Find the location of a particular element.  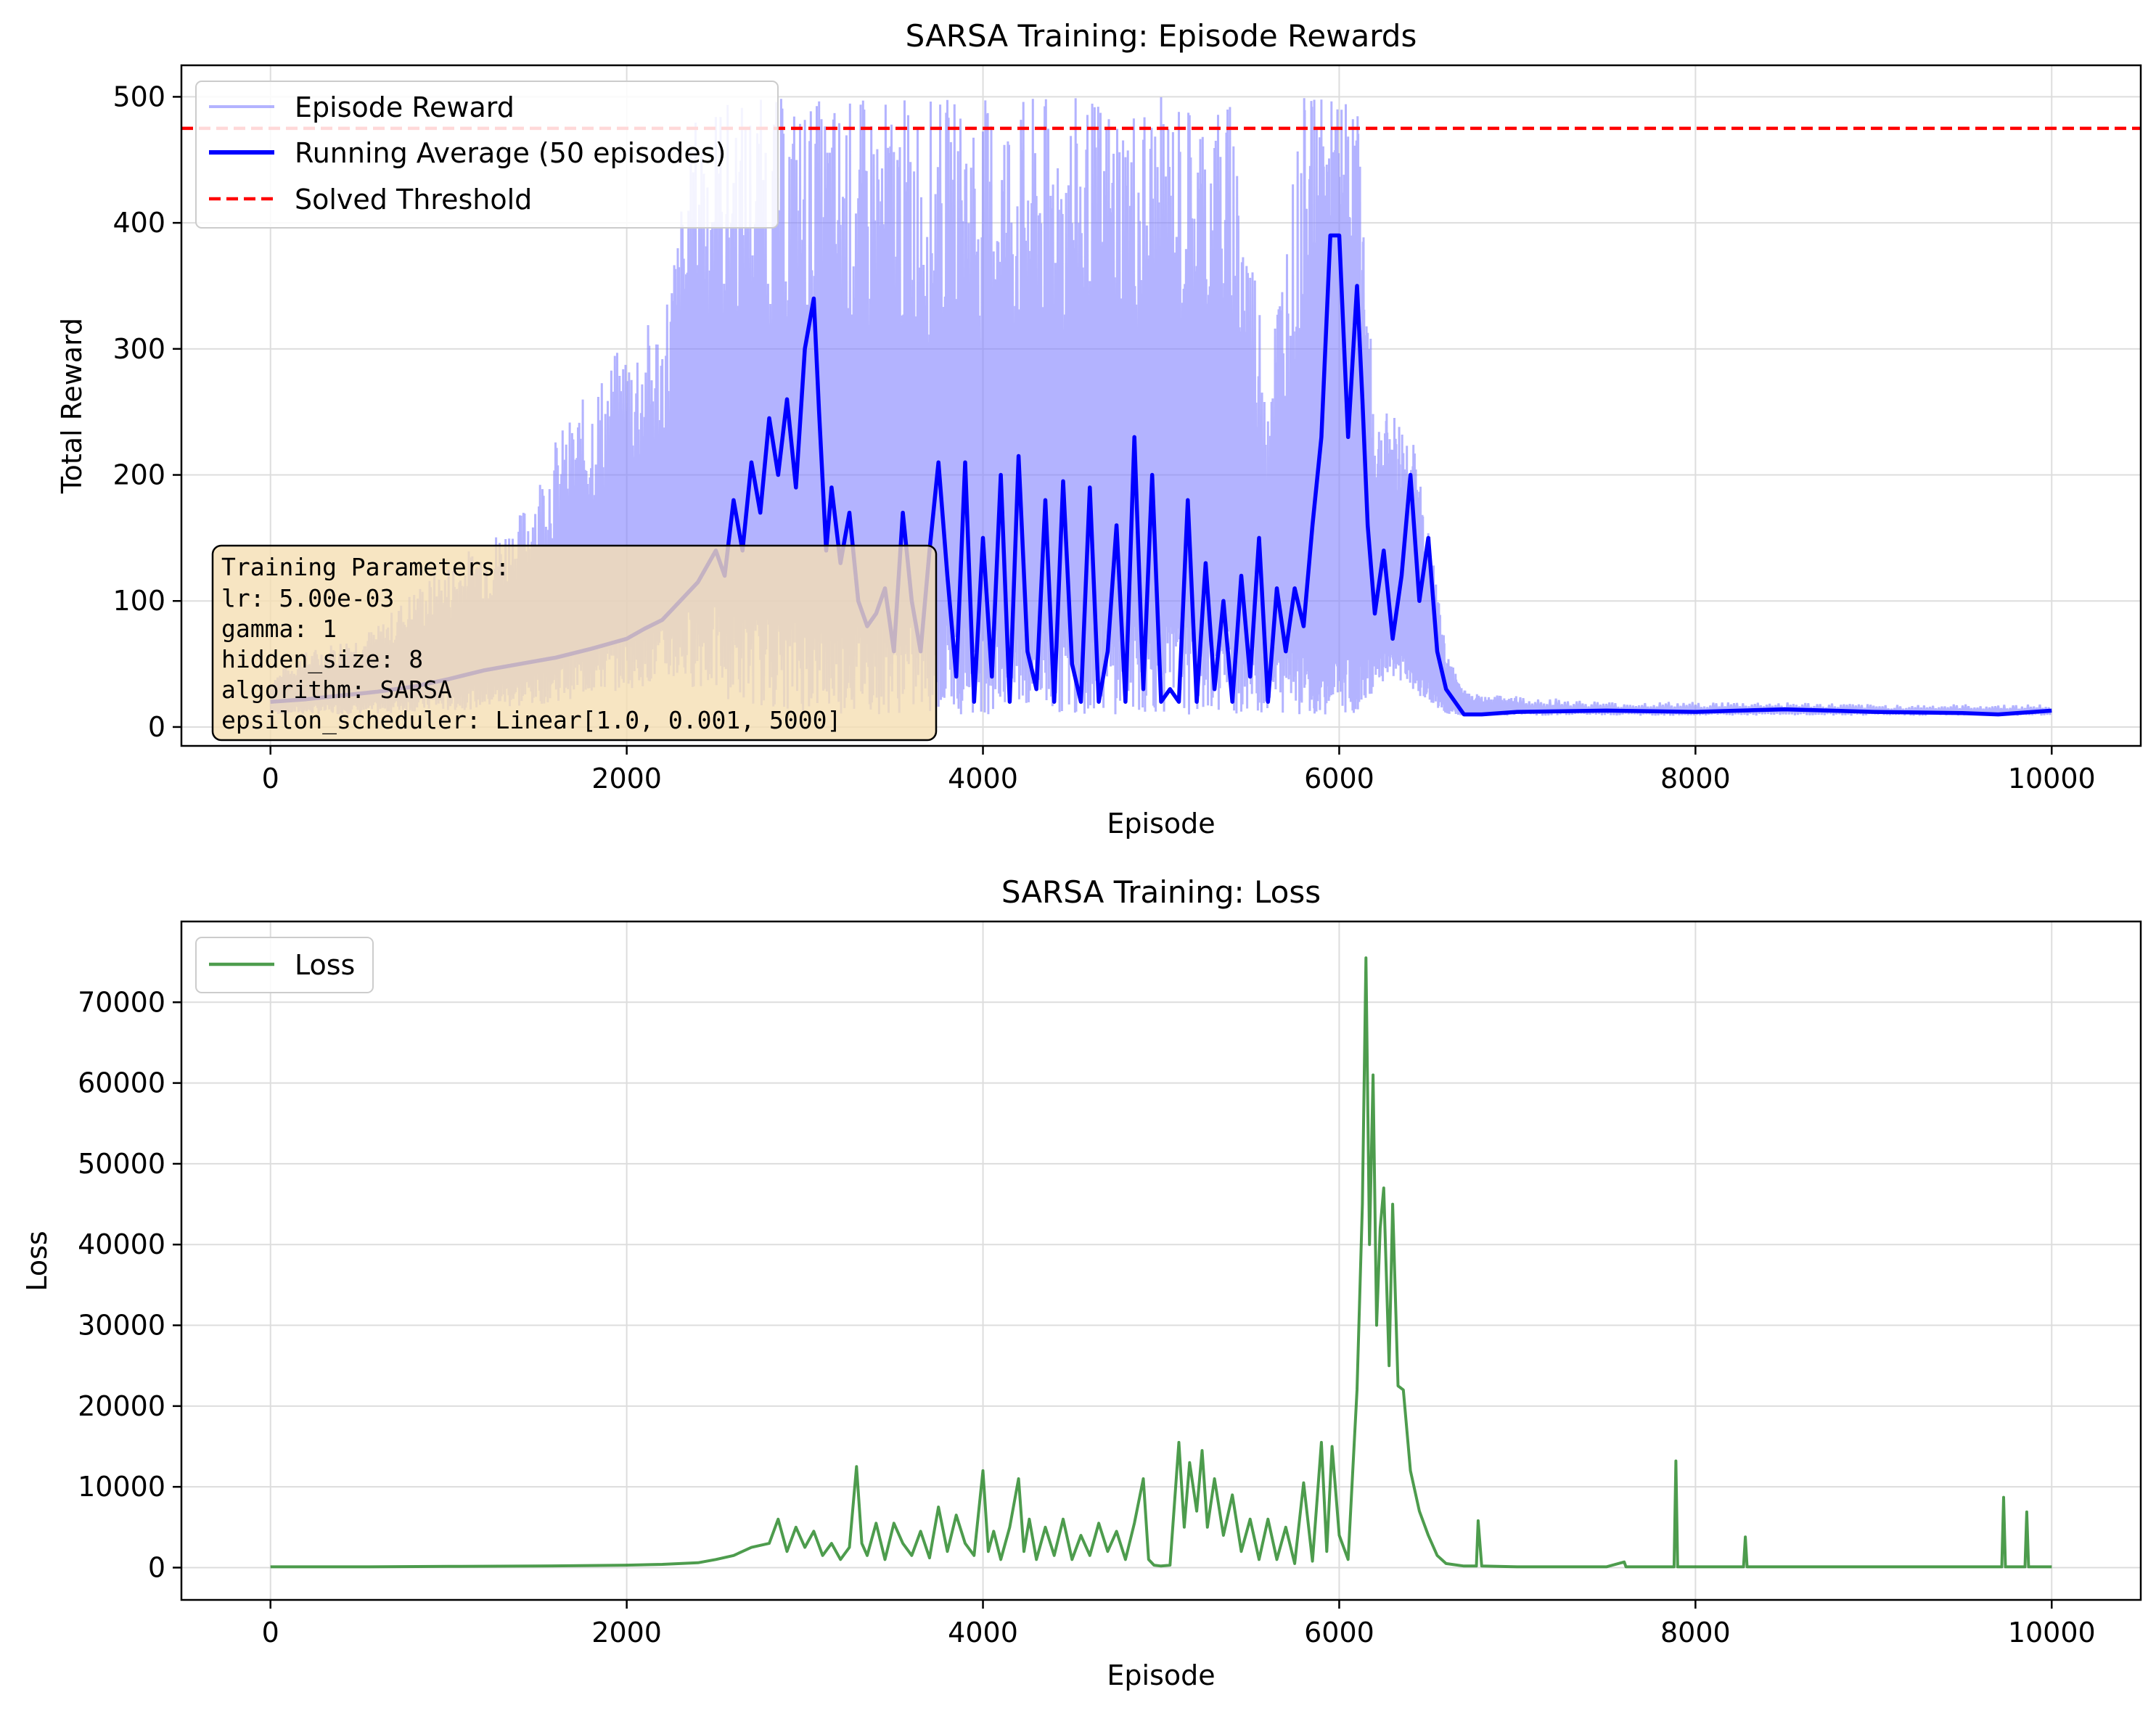

loss-y-tick-label-70000: 70000 is located at coordinates (121, 1002).